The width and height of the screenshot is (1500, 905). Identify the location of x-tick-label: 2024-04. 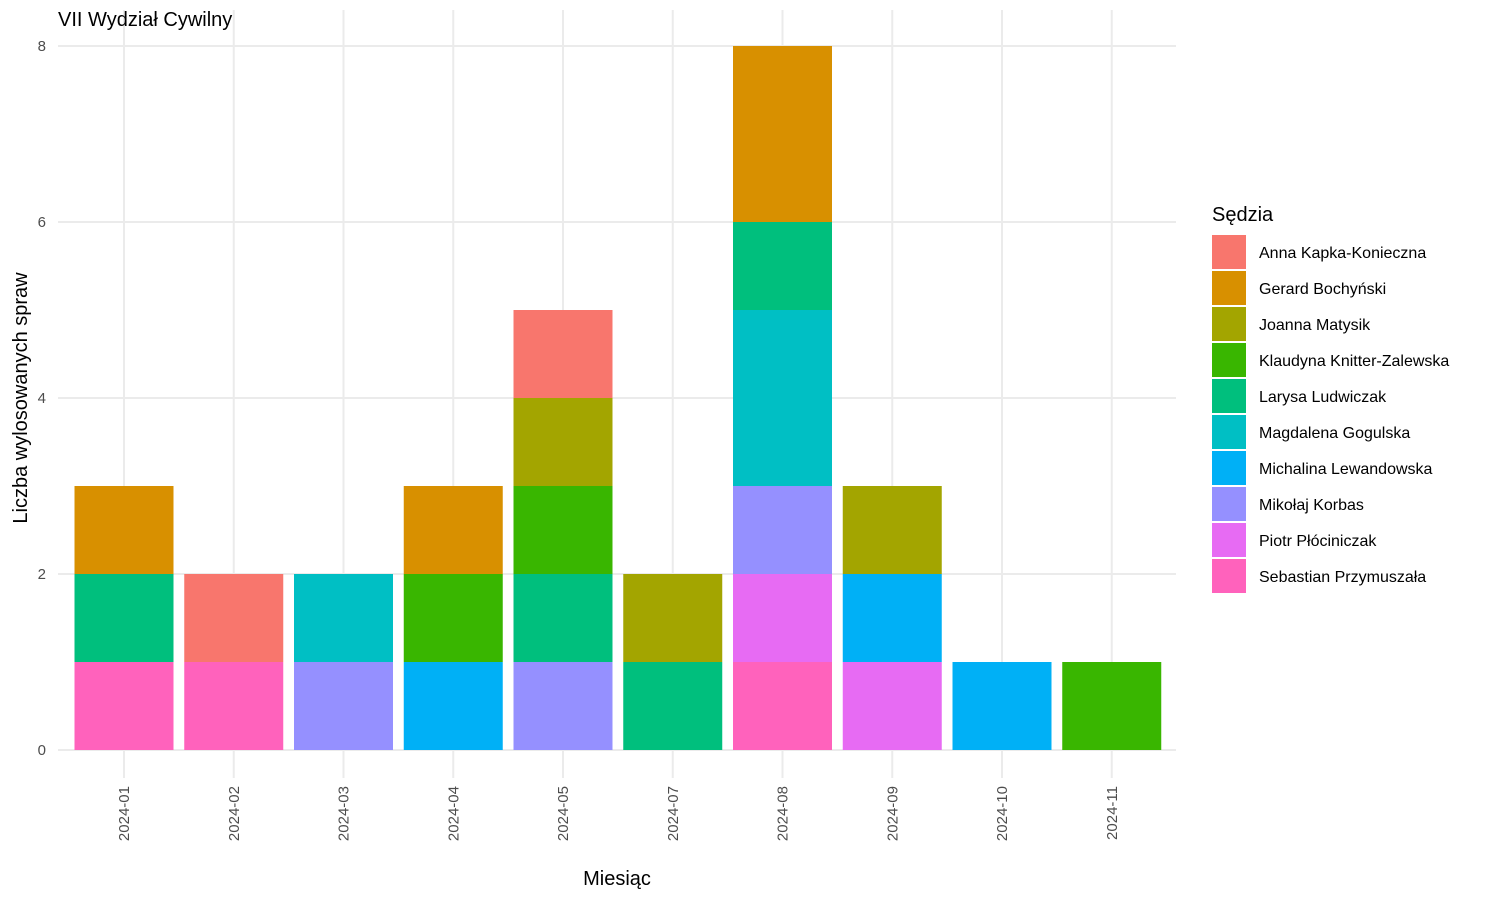
(453, 813).